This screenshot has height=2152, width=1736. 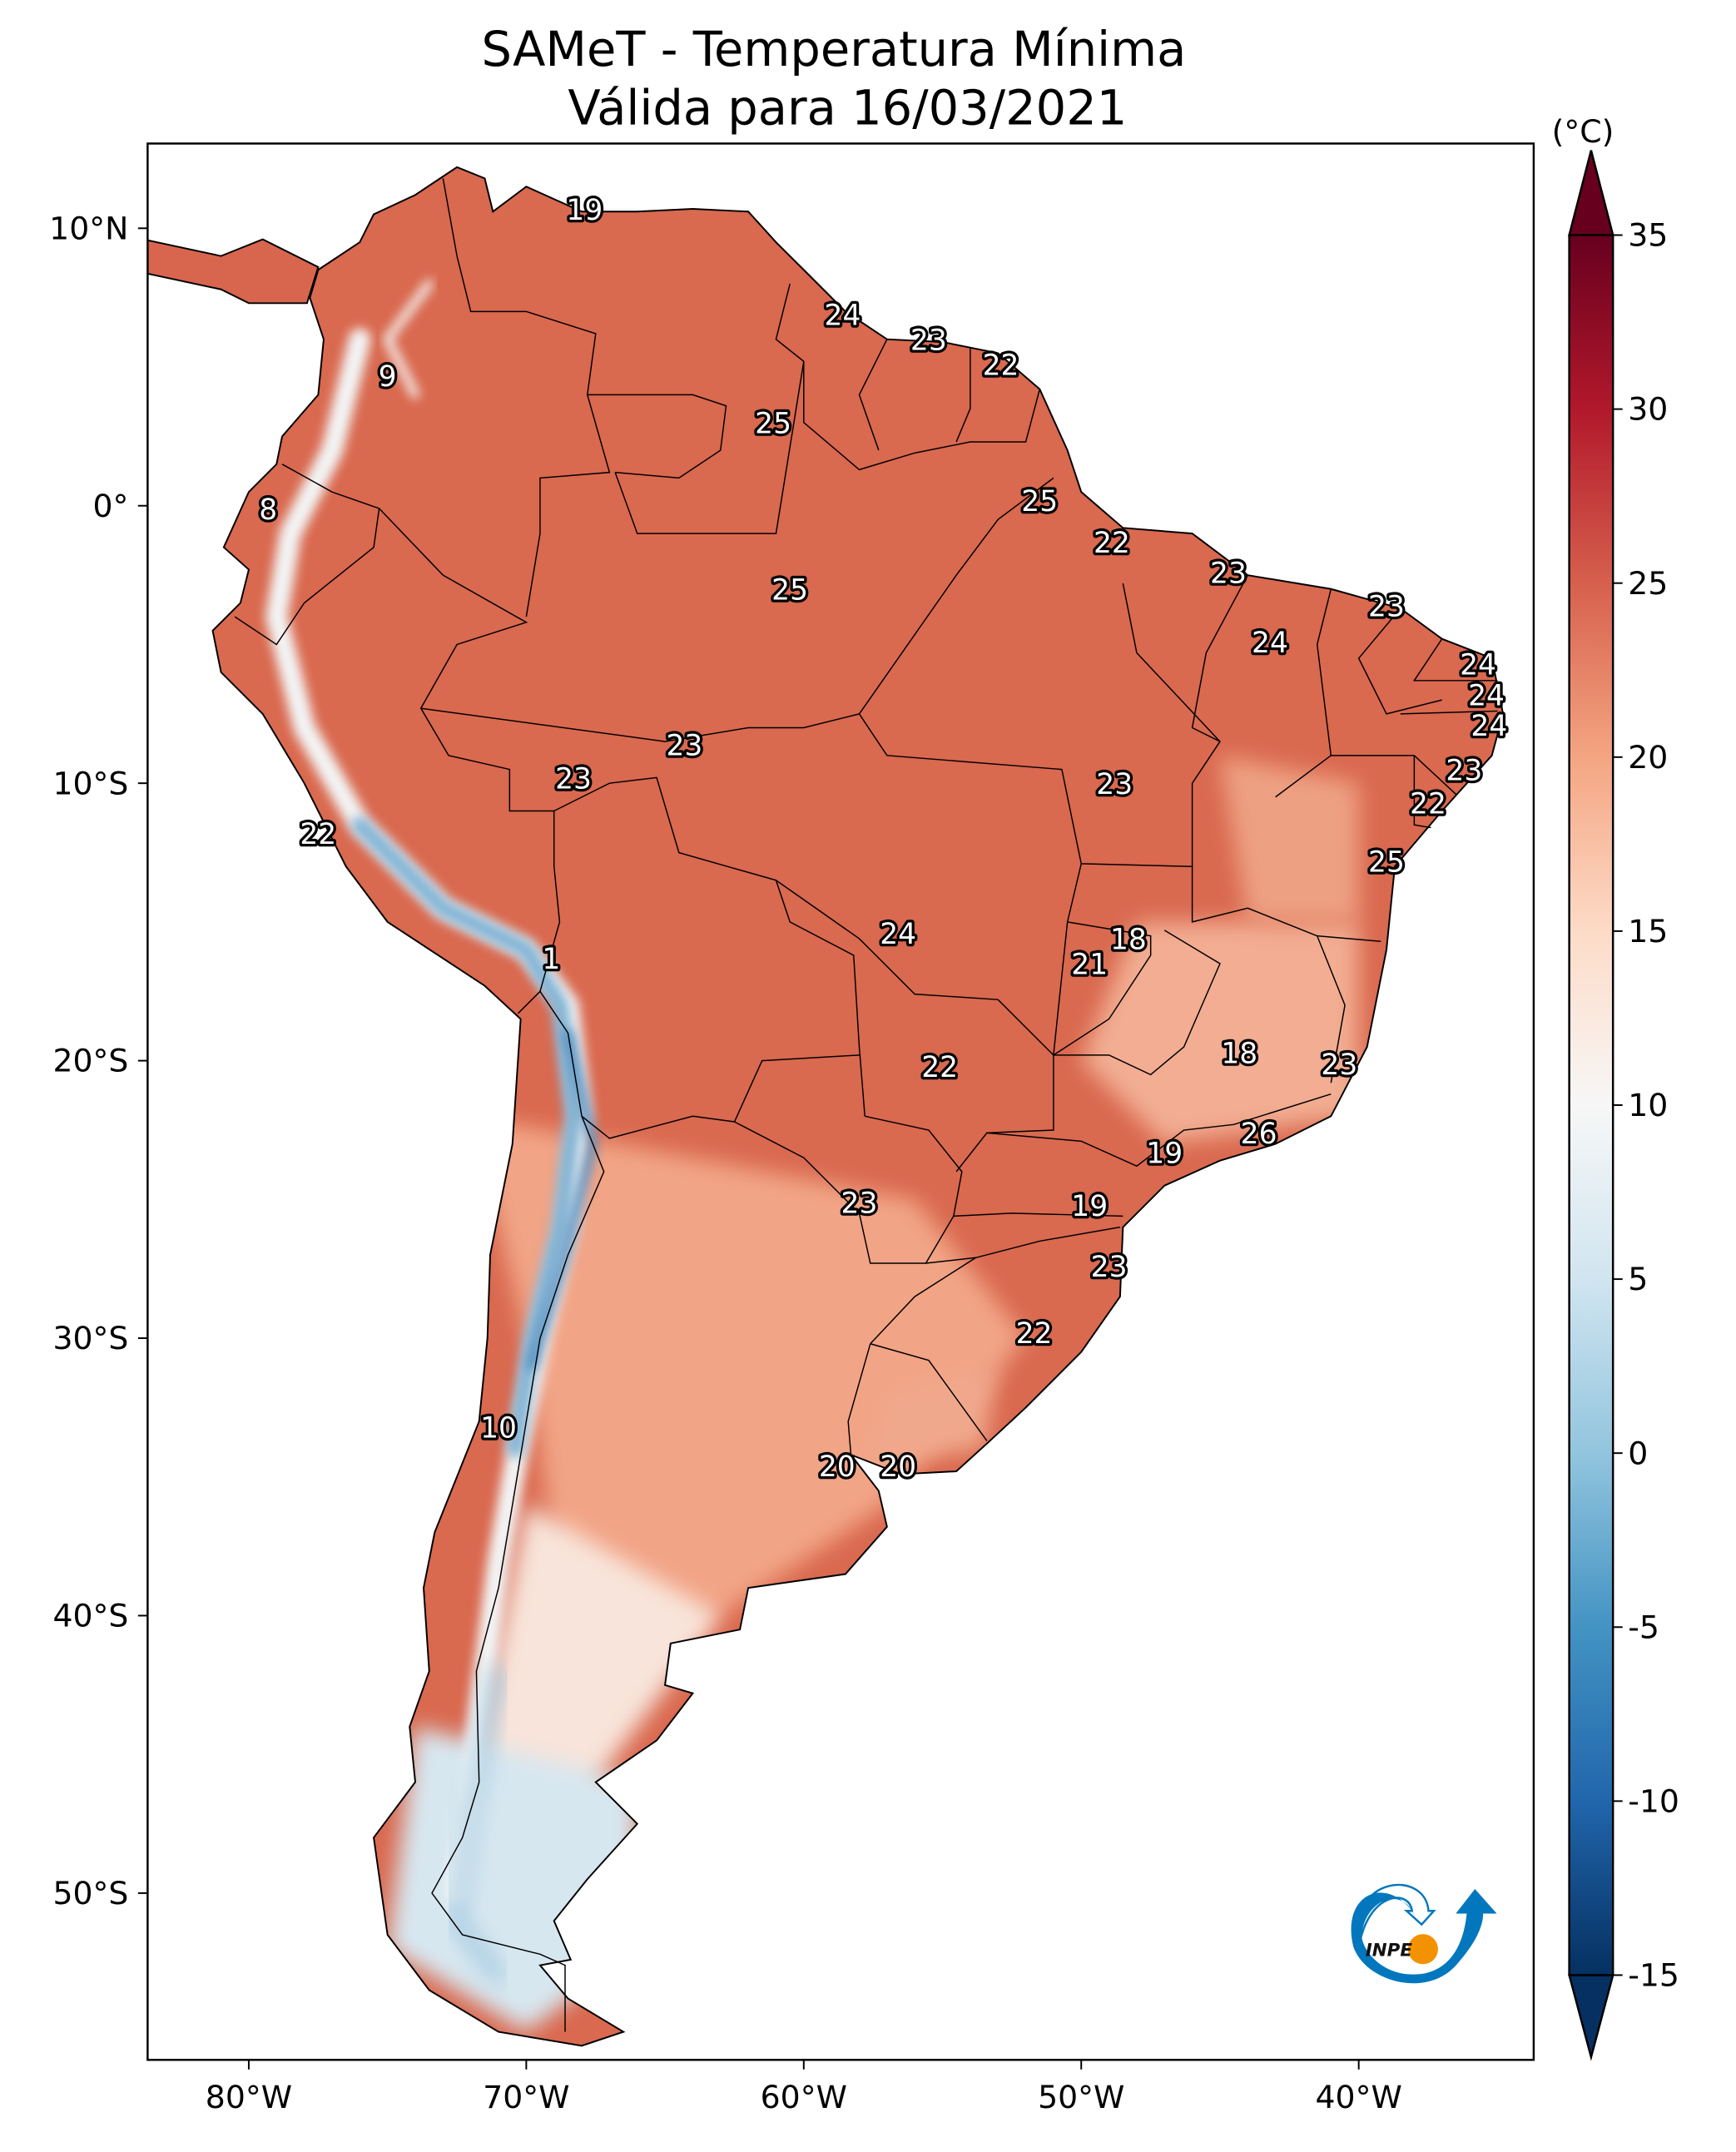 What do you see at coordinates (1653, 1975) in the screenshot?
I see `colorbar-tick-label: -15` at bounding box center [1653, 1975].